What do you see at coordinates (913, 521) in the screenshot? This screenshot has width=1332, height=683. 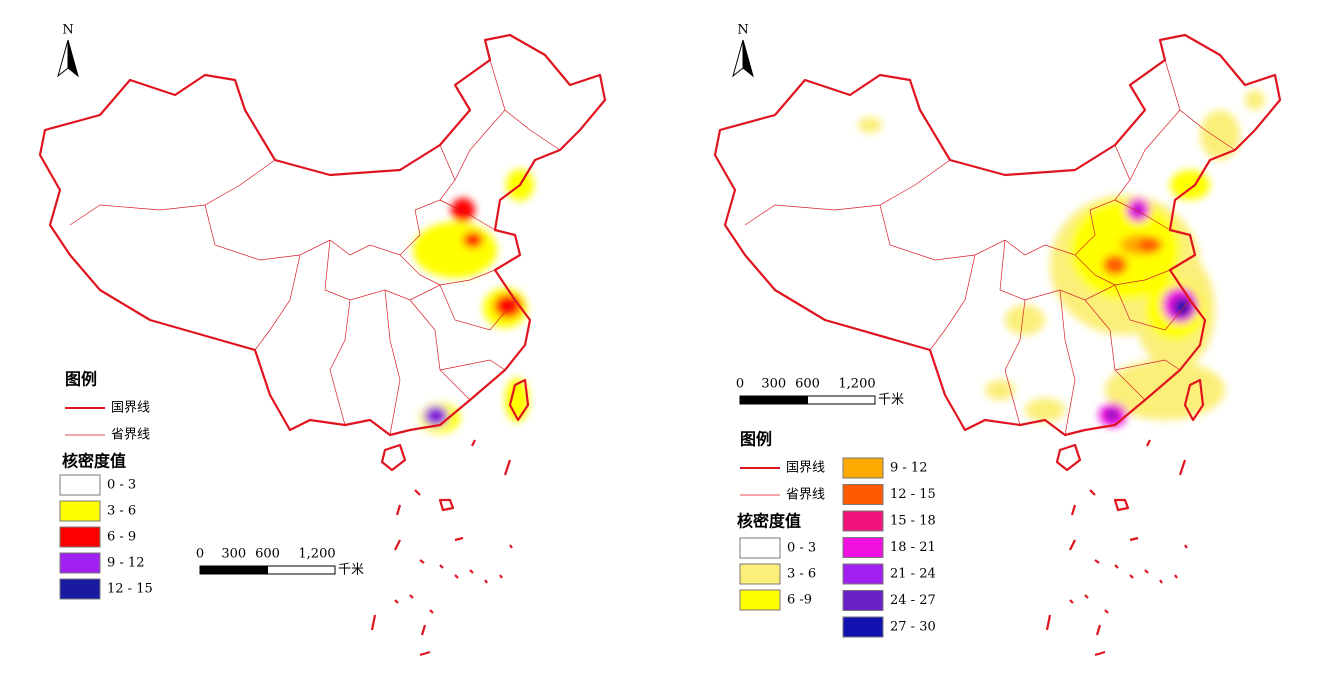 I see `legend-label: 15 - 18` at bounding box center [913, 521].